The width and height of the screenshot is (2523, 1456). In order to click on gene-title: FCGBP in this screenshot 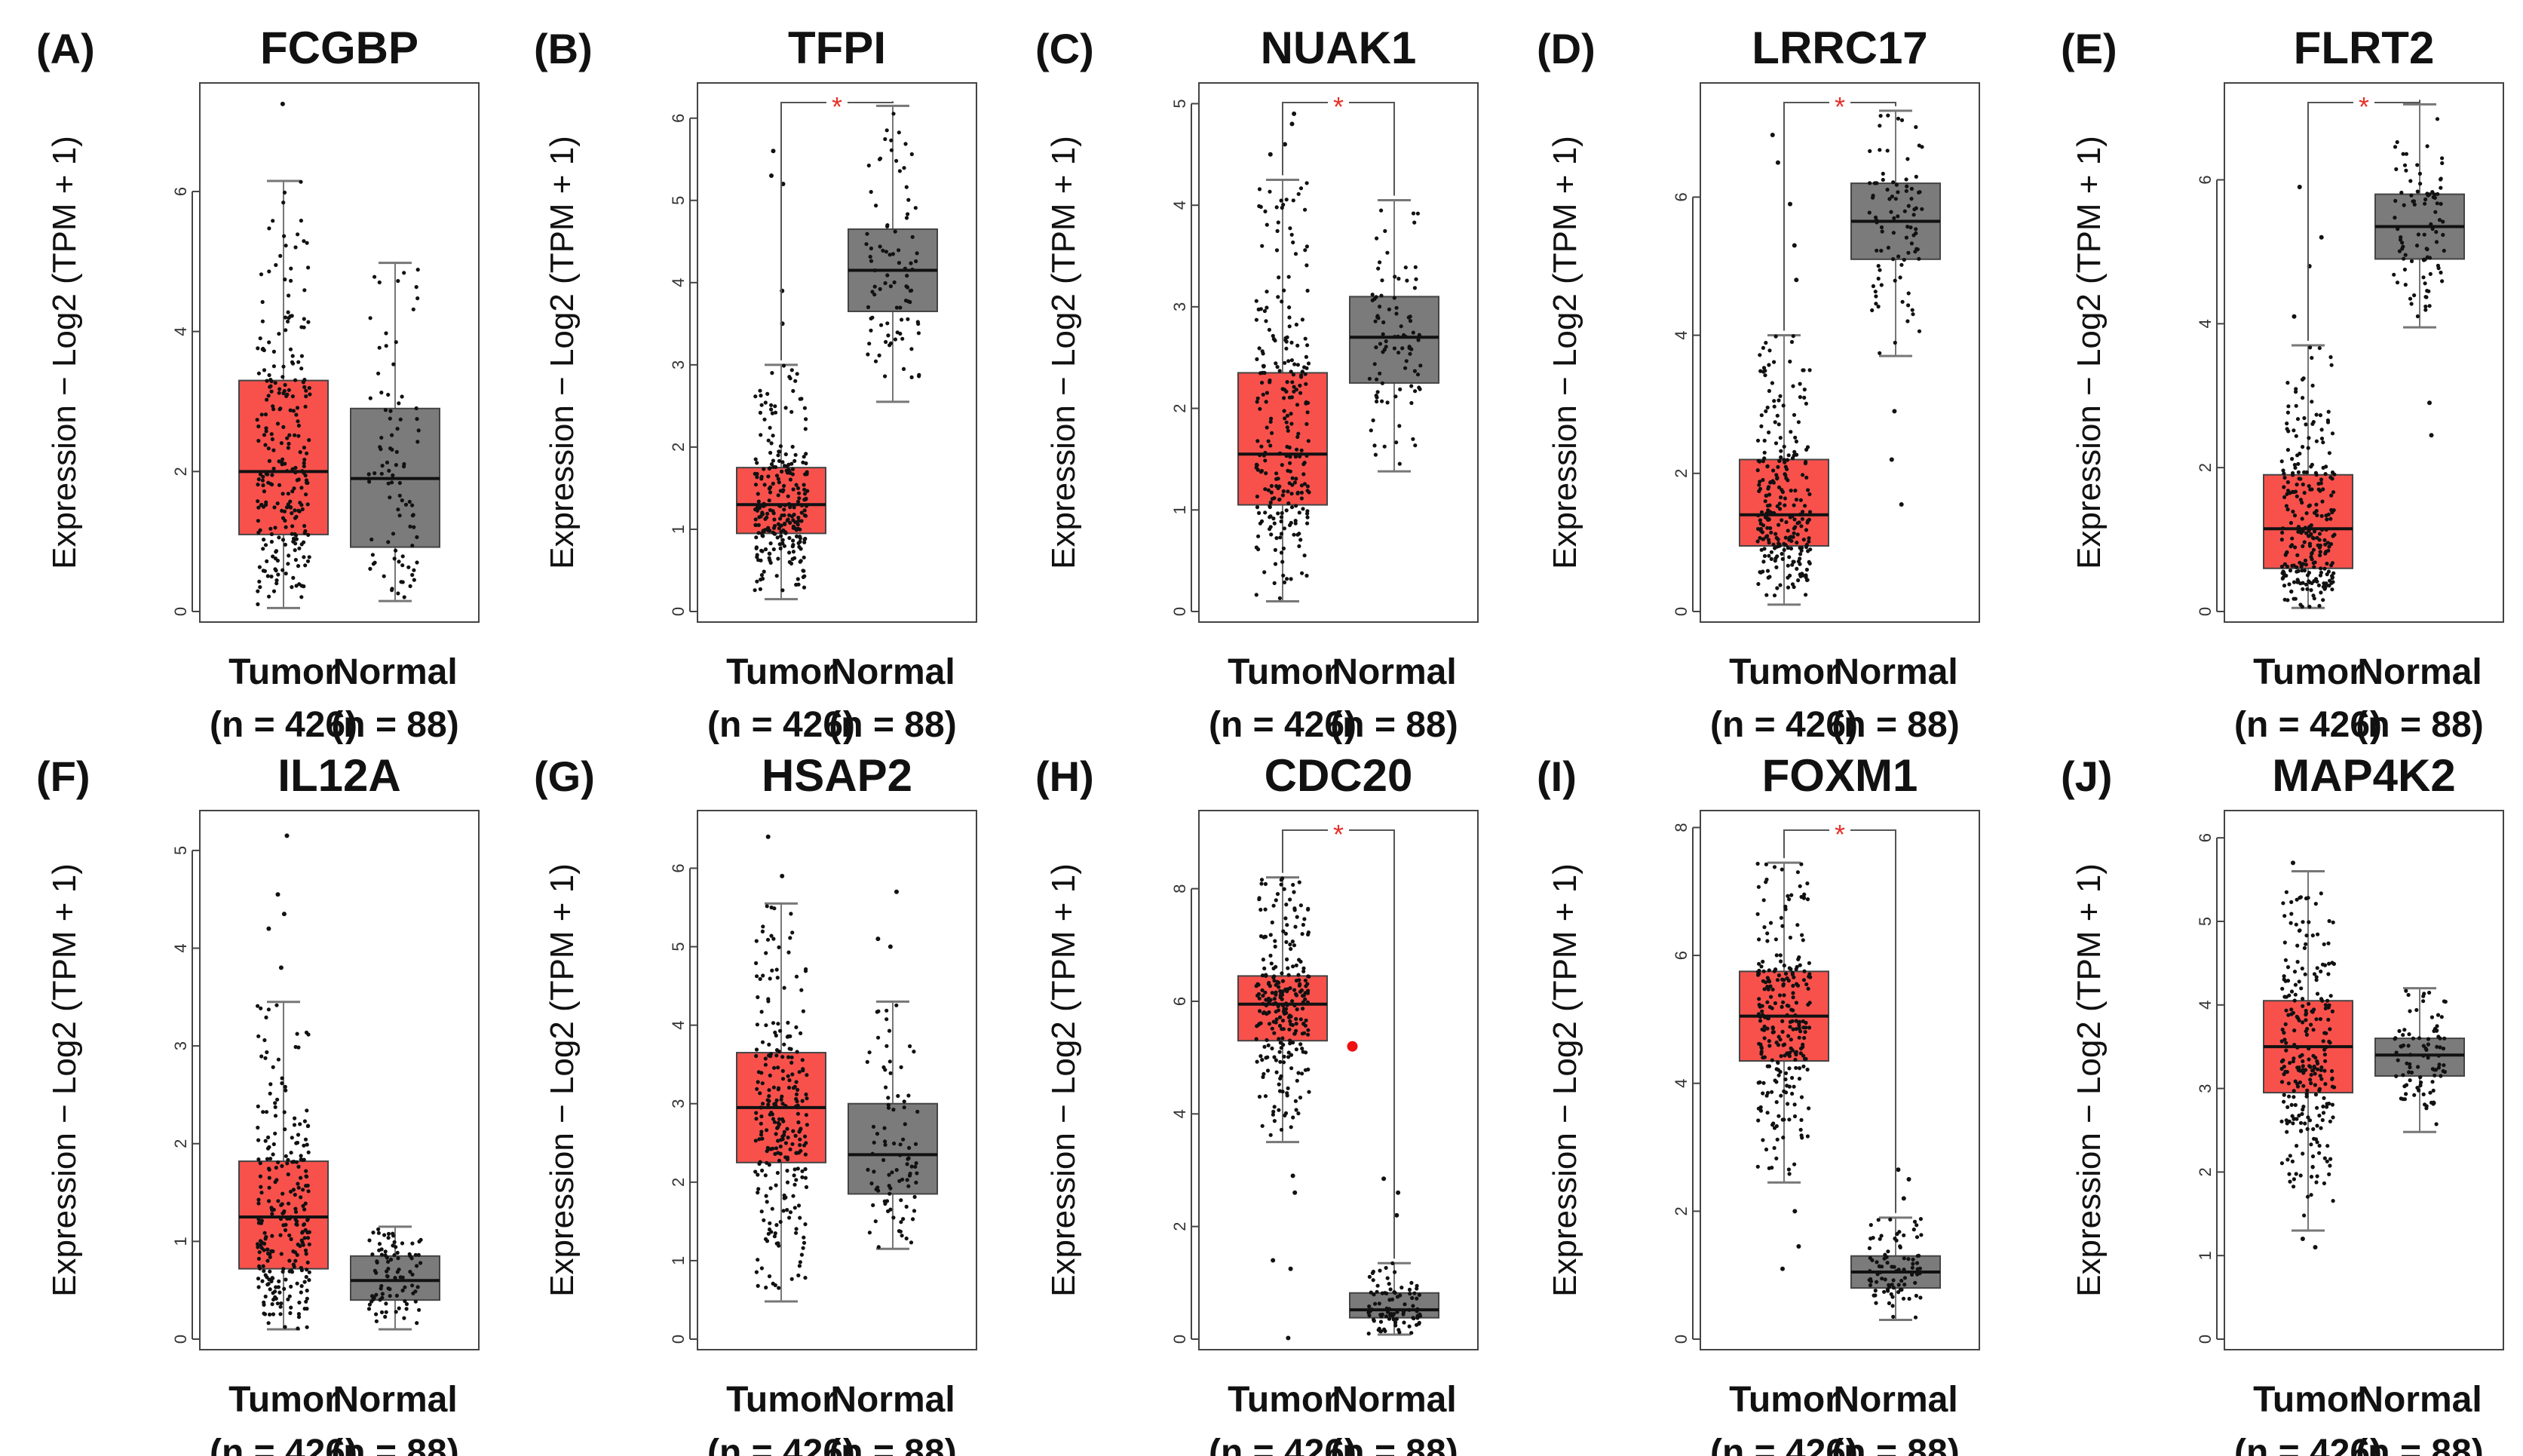, I will do `click(339, 48)`.